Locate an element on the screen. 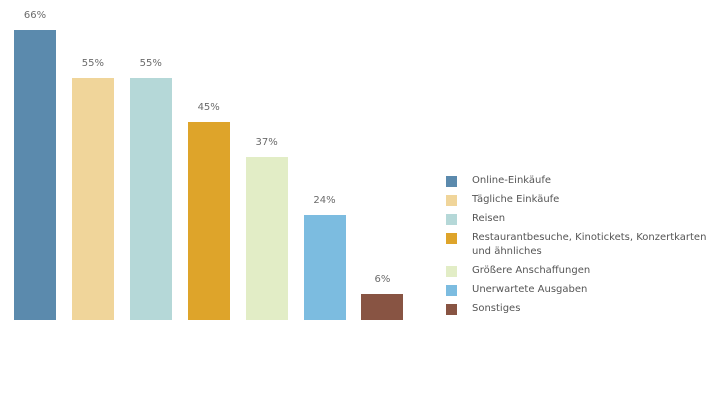  legend-label: Sonstiges is located at coordinates (496, 308).